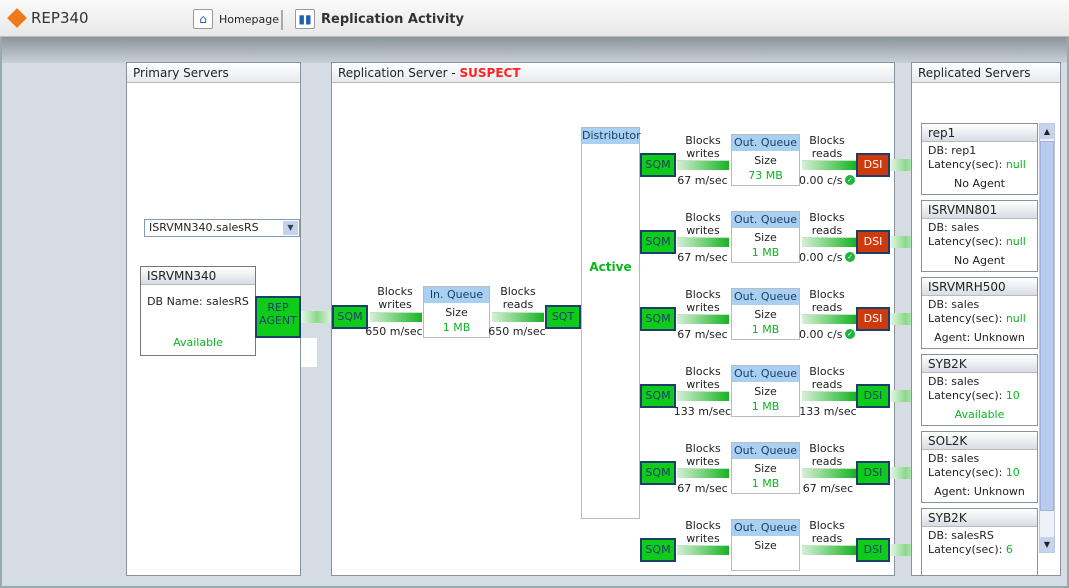 The width and height of the screenshot is (1069, 588). Describe the element at coordinates (611, 323) in the screenshot. I see `distributor: Distributor Active` at that location.